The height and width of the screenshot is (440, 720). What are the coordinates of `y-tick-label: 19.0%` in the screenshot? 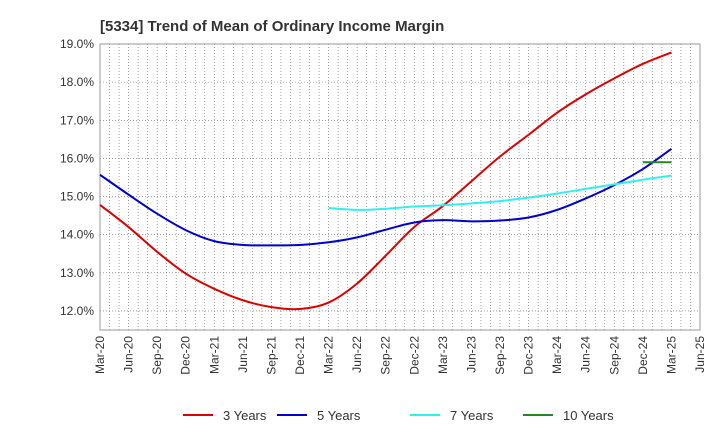 It's located at (77, 44).